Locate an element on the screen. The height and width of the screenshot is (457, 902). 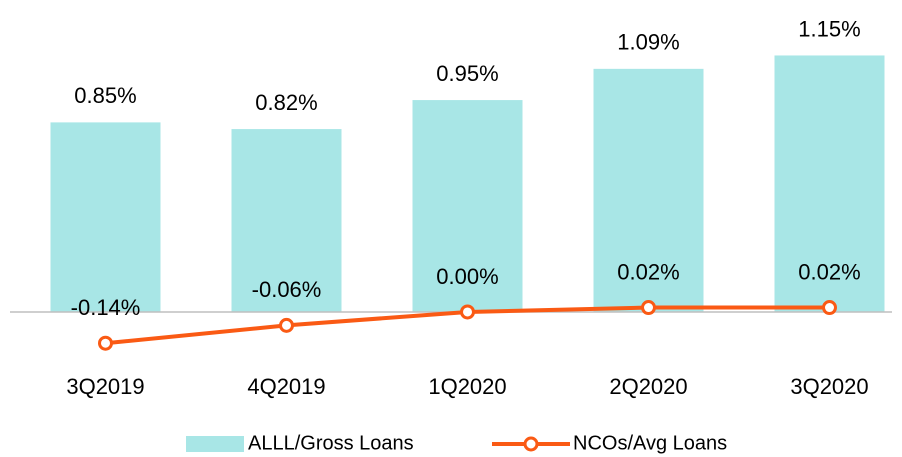
legend-label: ALLL/Gross Loans is located at coordinates (331, 443).